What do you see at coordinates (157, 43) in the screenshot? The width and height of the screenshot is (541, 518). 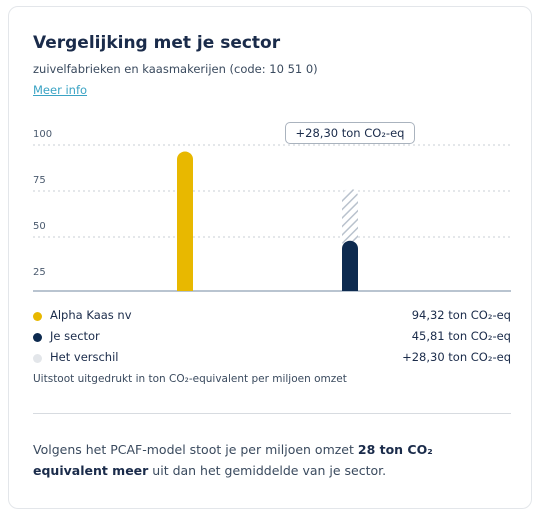 I see `card-title: Vergelijking met je sector` at bounding box center [157, 43].